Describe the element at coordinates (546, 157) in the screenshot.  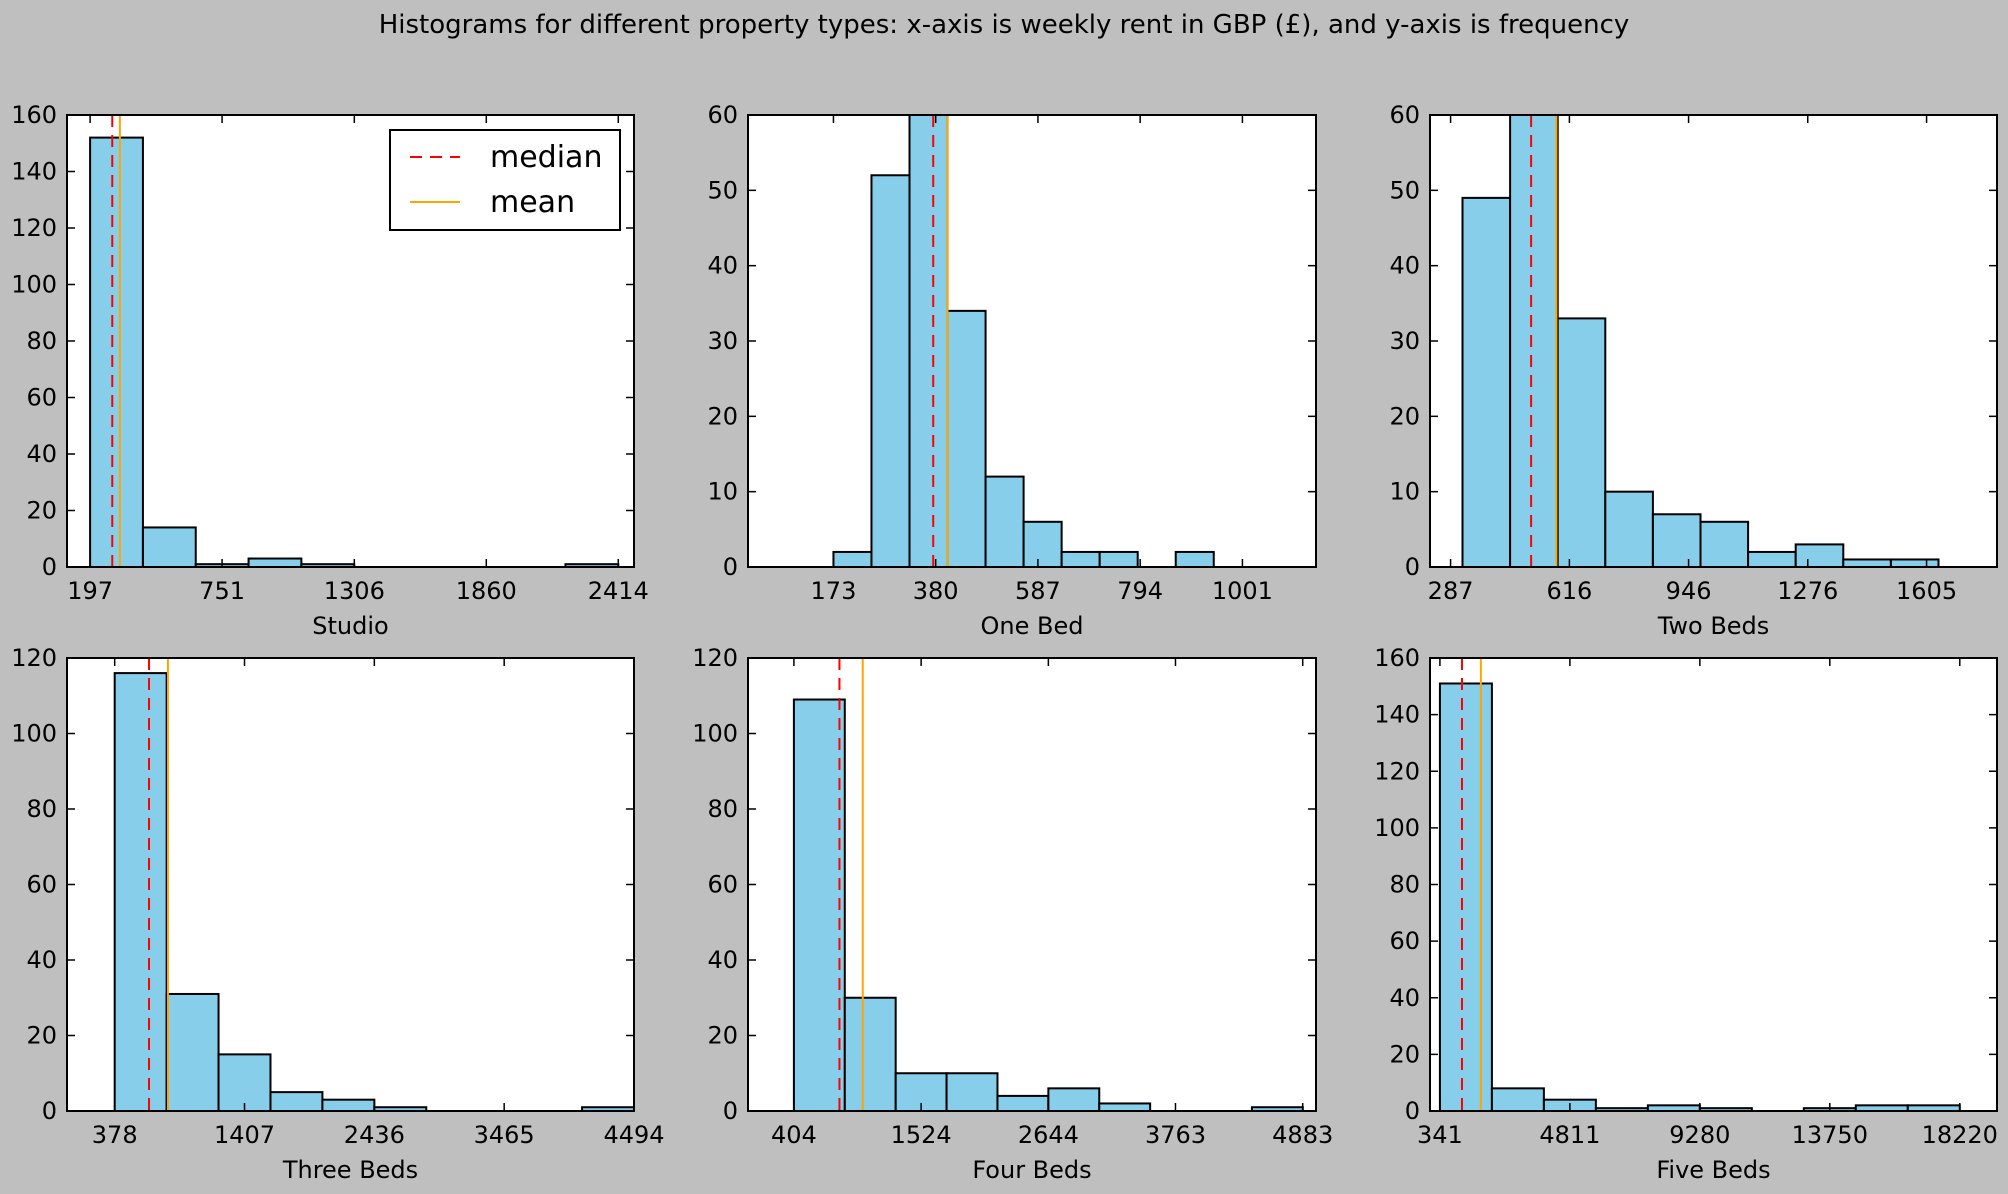
I see `legend-median-label: median` at that location.